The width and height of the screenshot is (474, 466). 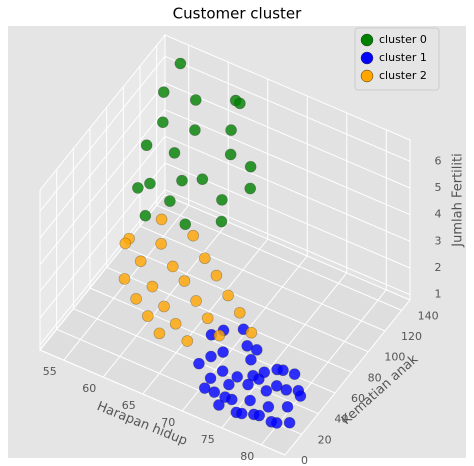 I want to click on z-tick-label: 1, so click(x=438, y=294).